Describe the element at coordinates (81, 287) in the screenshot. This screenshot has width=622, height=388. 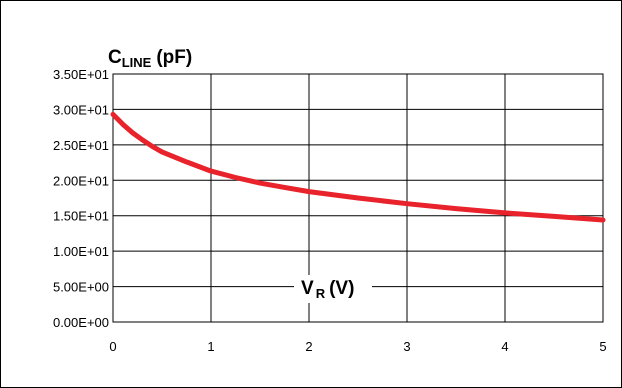
I see `y-tick-label: 5.00E+00` at that location.